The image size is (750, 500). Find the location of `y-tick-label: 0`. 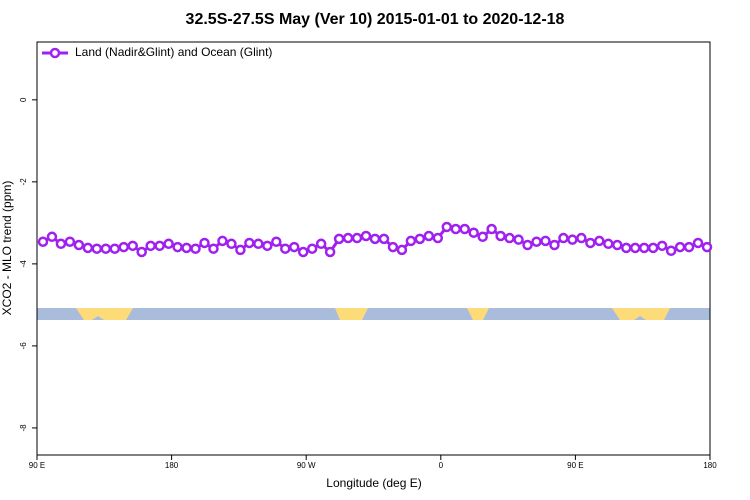

y-tick-label: 0 is located at coordinates (23, 99).